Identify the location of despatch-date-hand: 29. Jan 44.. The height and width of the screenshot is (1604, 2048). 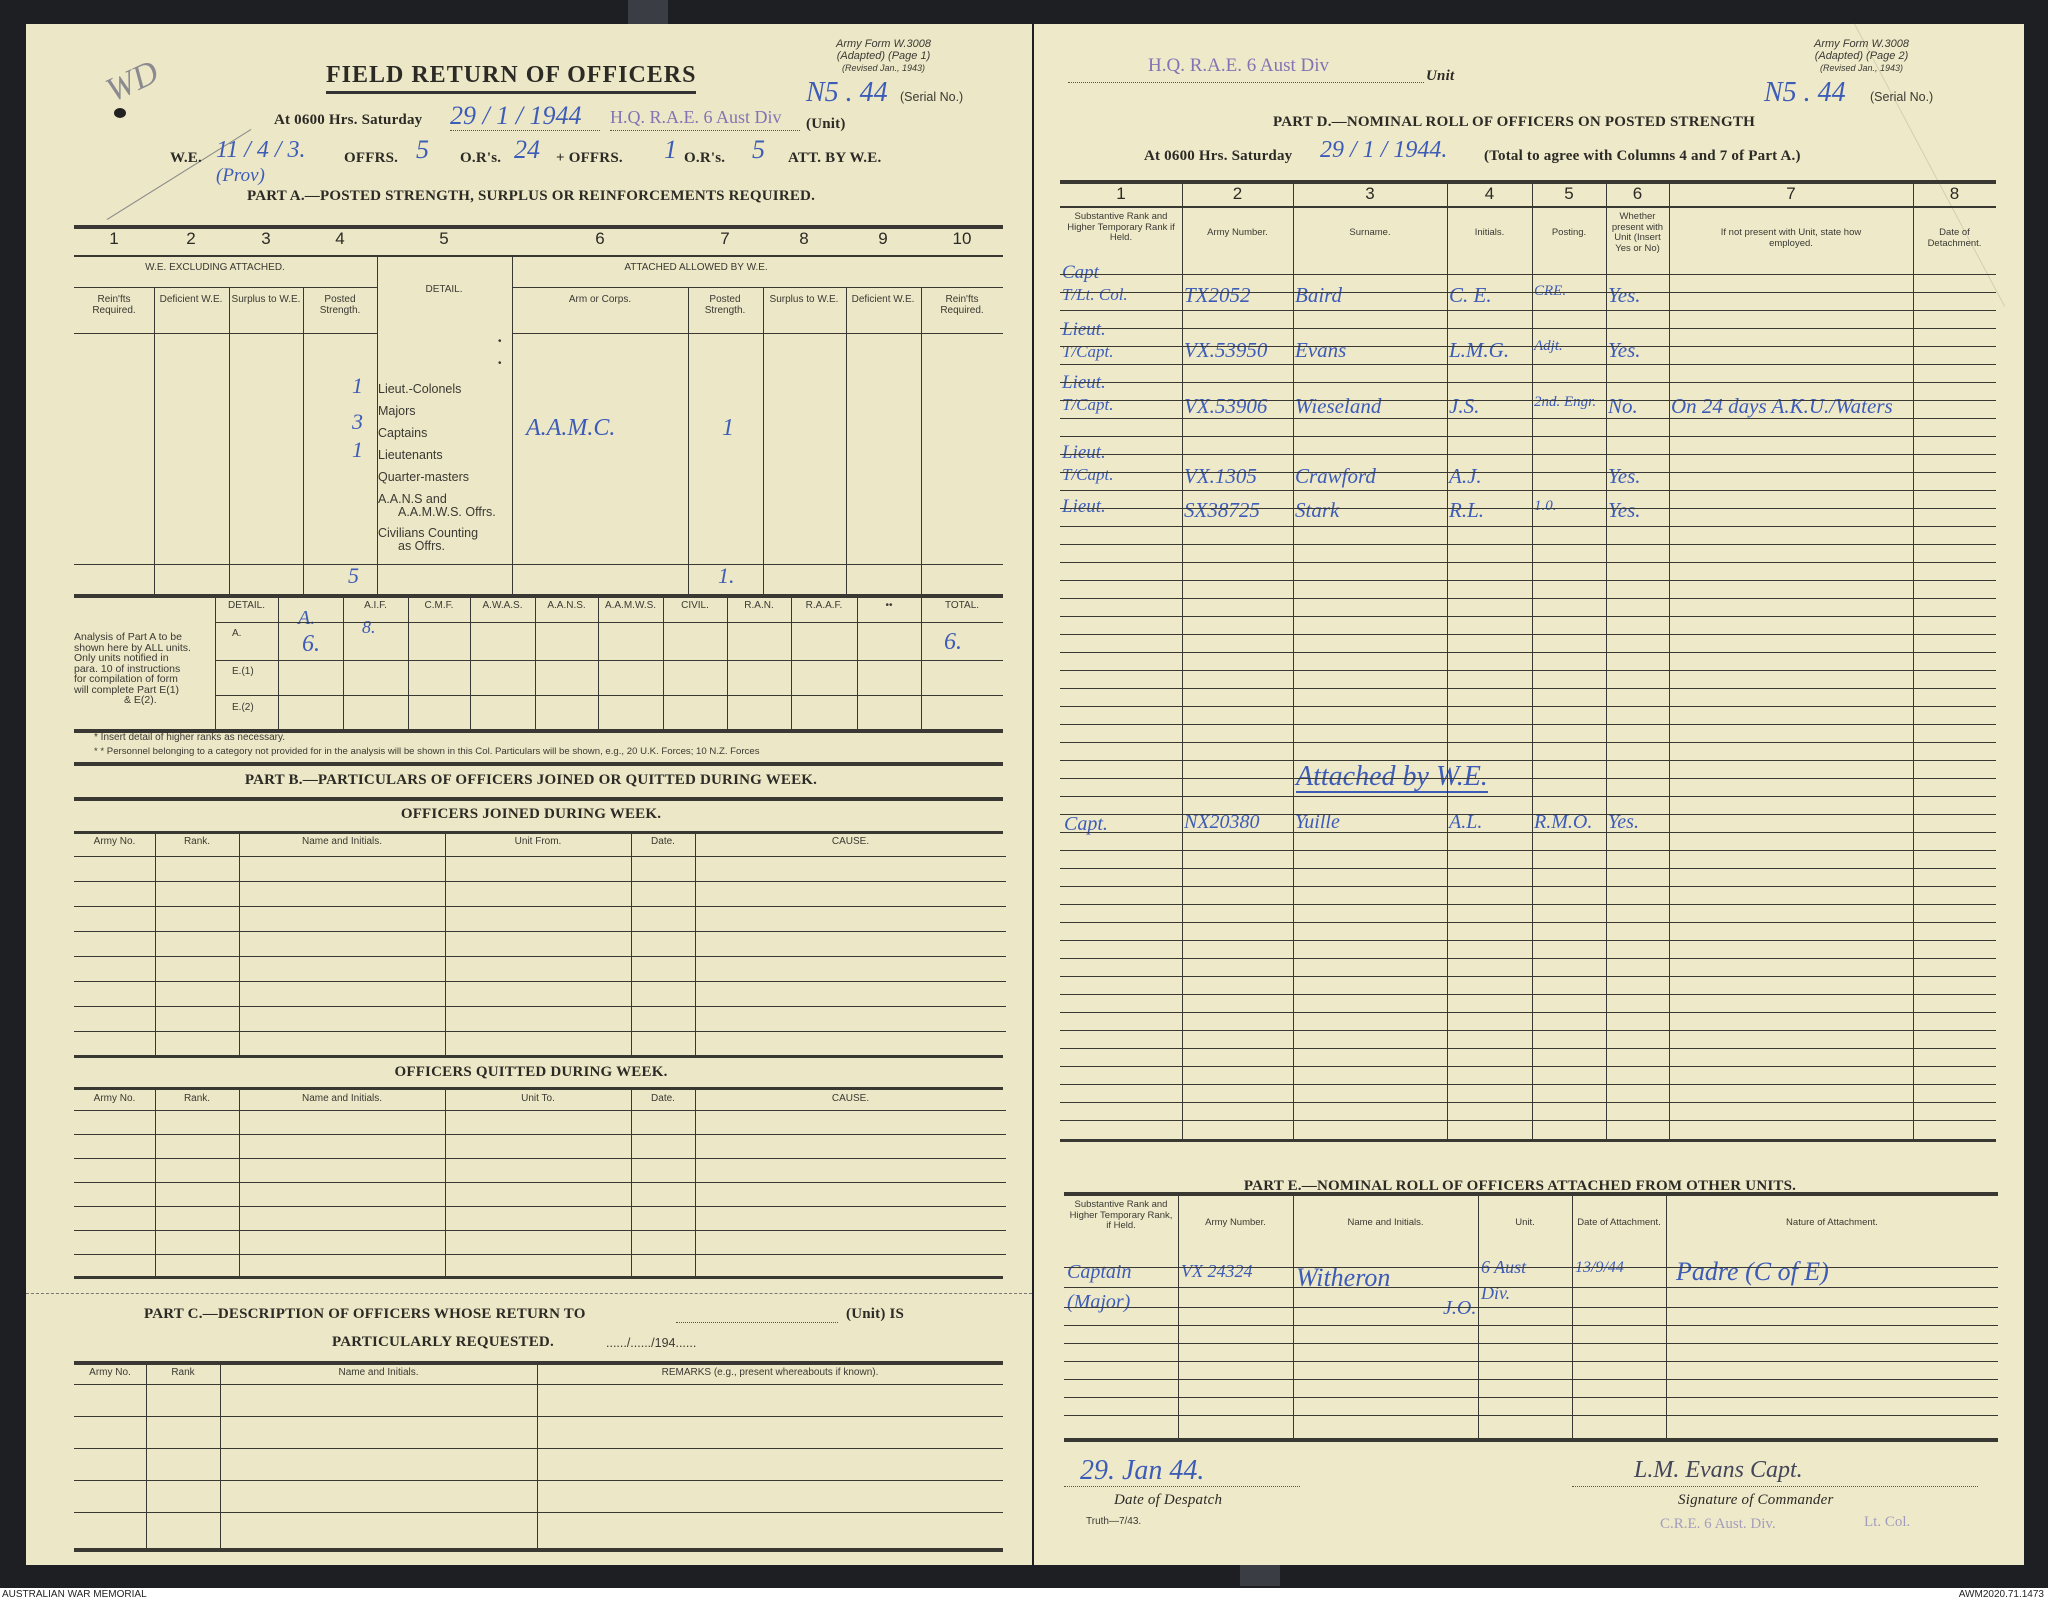
(1142, 1470).